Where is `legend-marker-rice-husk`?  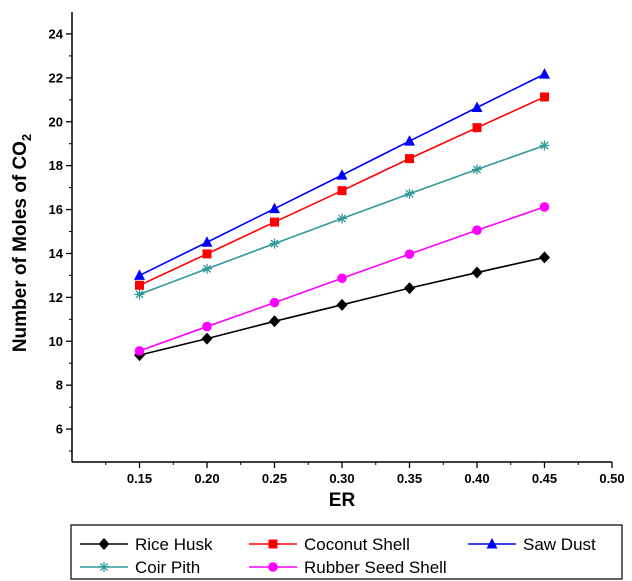
legend-marker-rice-husk is located at coordinates (104, 544).